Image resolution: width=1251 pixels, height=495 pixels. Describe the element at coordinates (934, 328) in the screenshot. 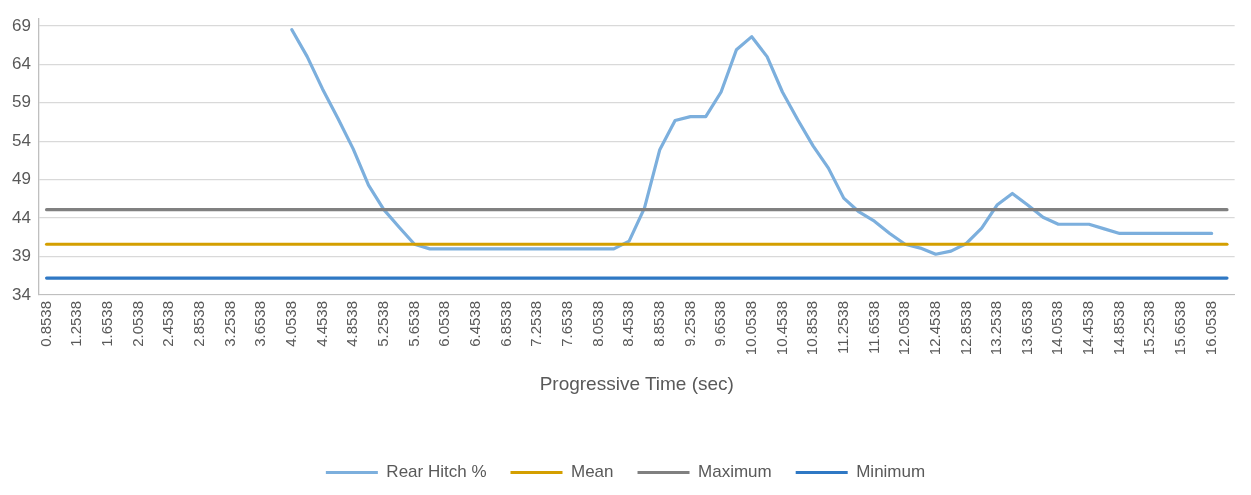

I see `x-tick-label: 12.4538` at that location.